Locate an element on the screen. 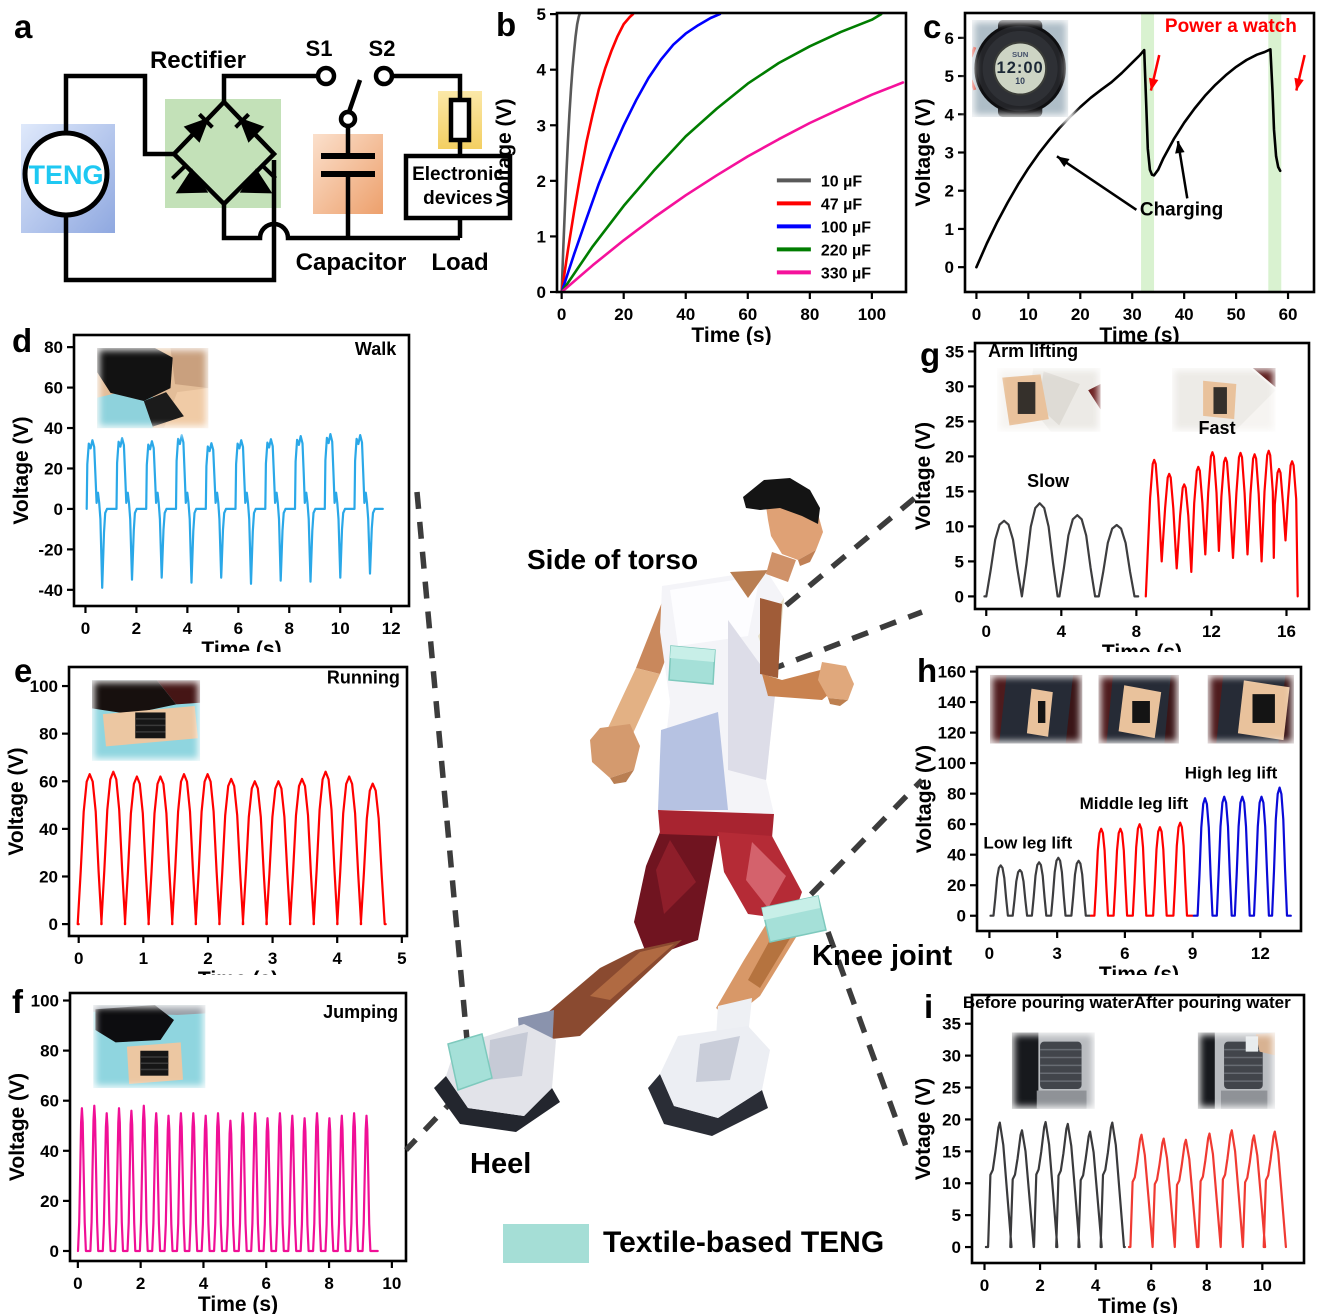 The image size is (1320, 1314). svg-text: 100 µF is located at coordinates (846, 227).